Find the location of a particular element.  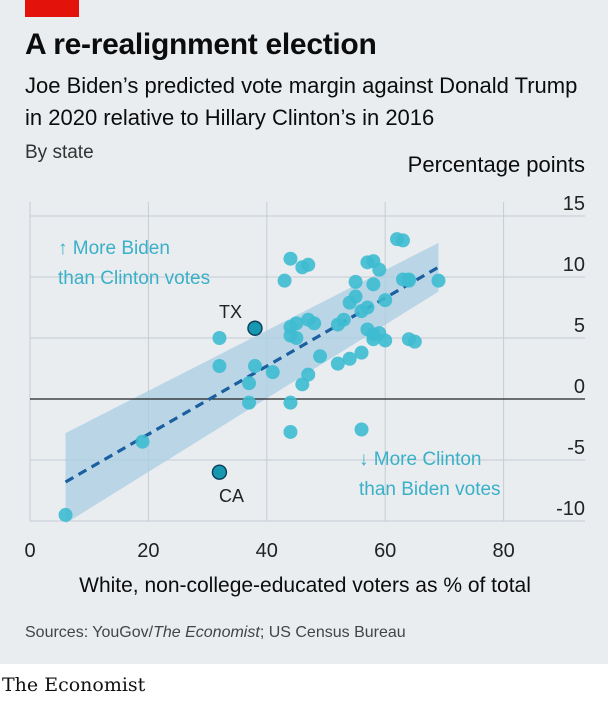

annotation-more-biden-2: than Clinton votes is located at coordinates (134, 278).